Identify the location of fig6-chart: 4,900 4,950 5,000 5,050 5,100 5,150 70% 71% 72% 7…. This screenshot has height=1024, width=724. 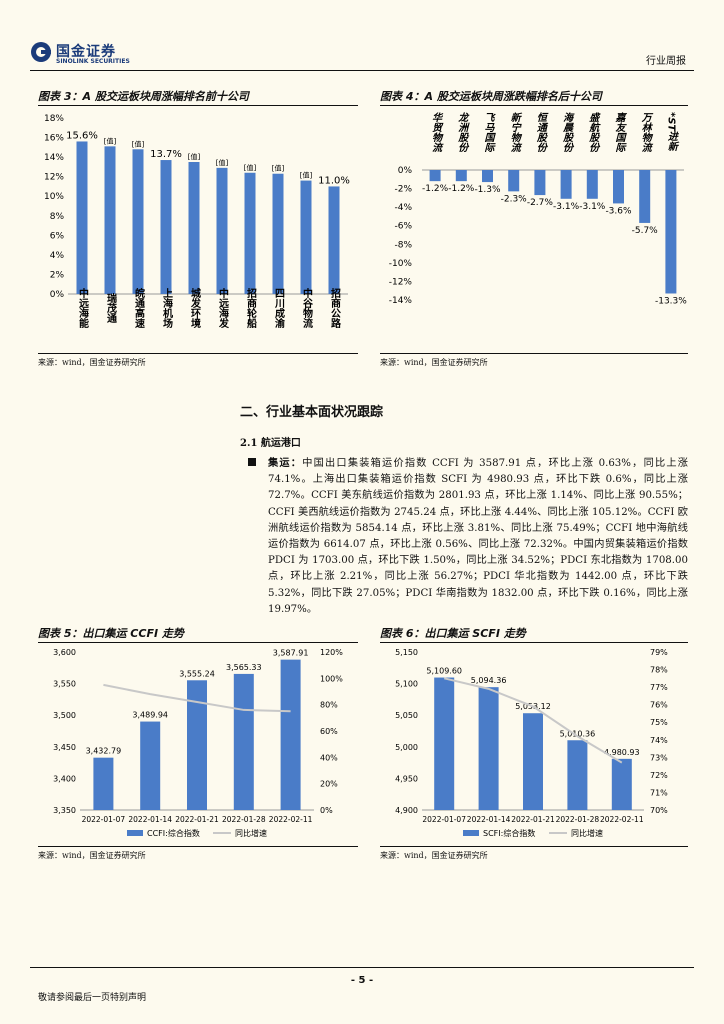
(531, 743).